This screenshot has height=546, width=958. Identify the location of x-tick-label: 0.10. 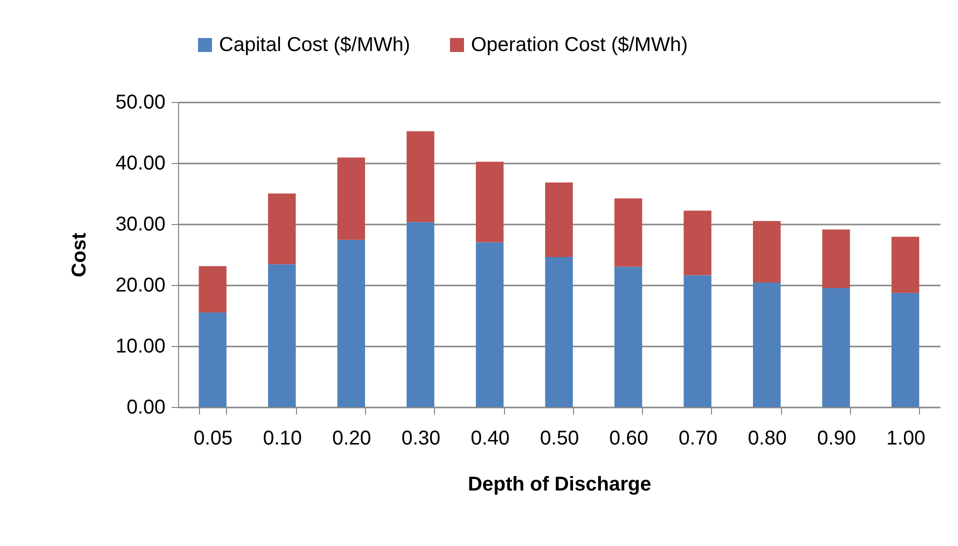
(282, 439).